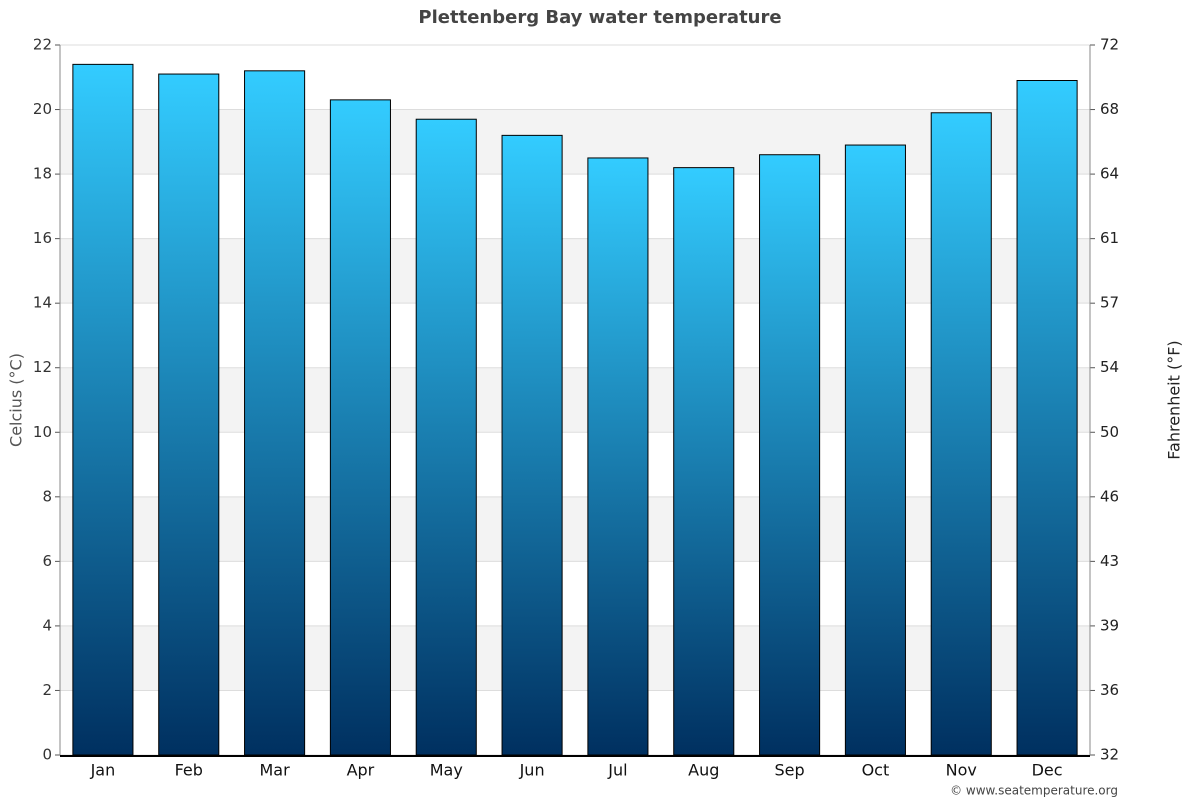 The image size is (1200, 800). I want to click on y-tick-label: 10, so click(42, 432).